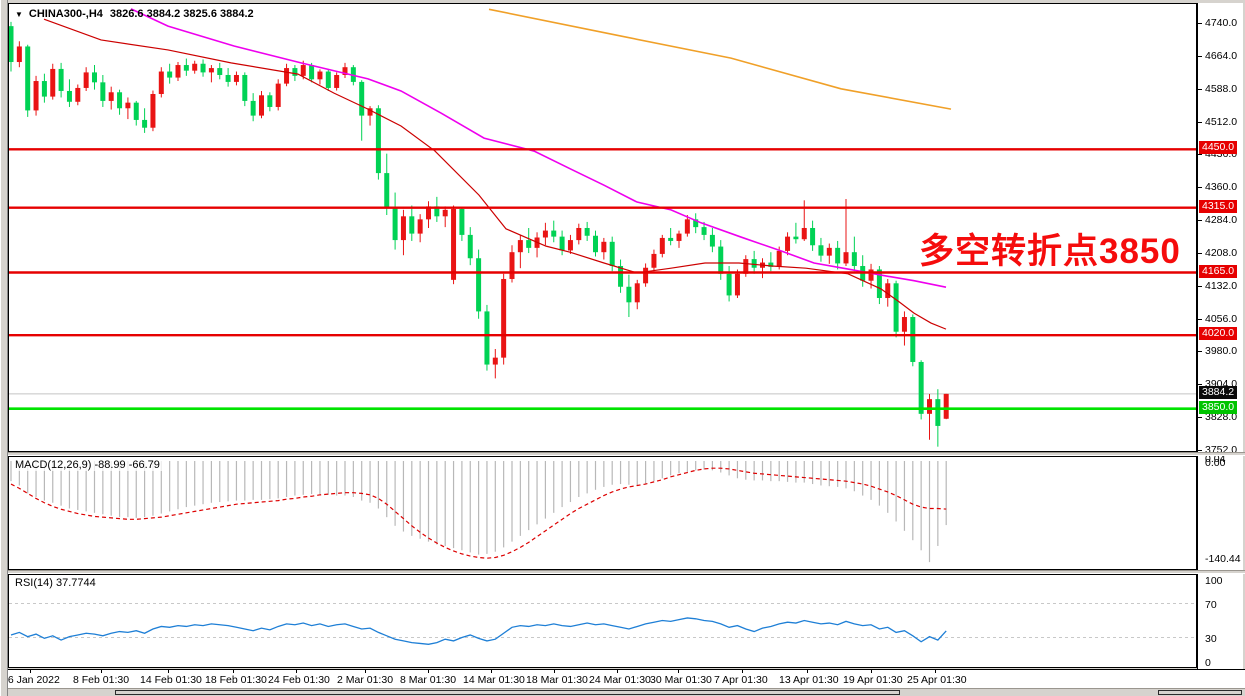  What do you see at coordinates (31, 680) in the screenshot?
I see `time-axis-label: 26 Jan 2022` at bounding box center [31, 680].